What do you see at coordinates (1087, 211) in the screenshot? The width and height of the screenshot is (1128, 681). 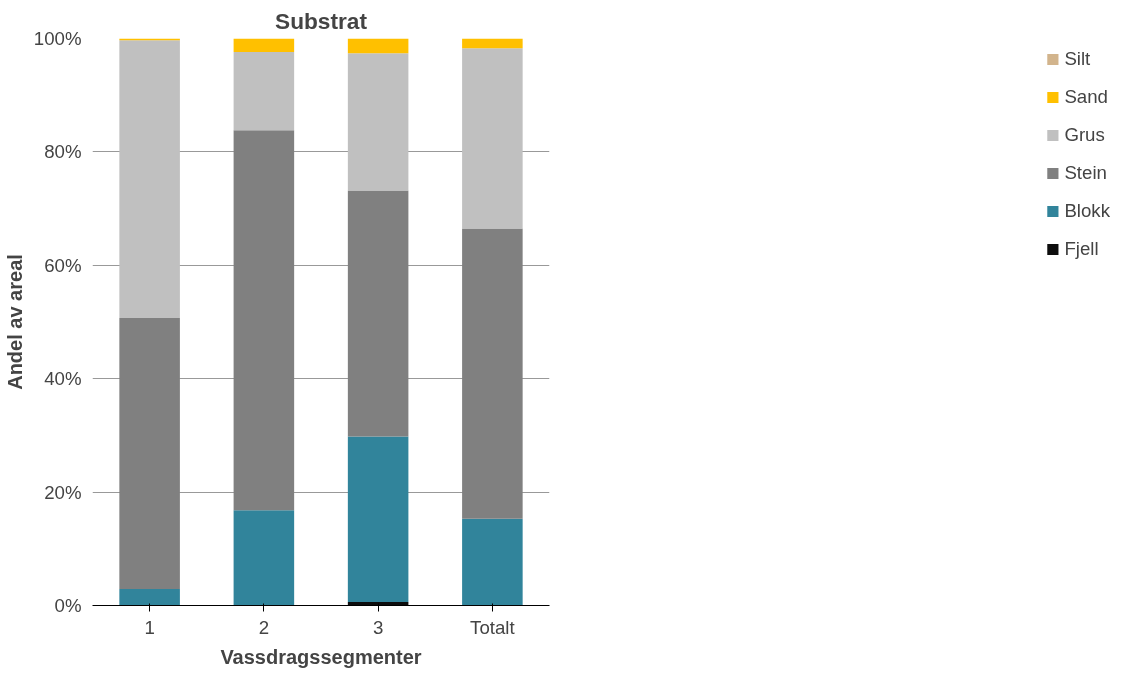 I see `legend-label: Blokk` at bounding box center [1087, 211].